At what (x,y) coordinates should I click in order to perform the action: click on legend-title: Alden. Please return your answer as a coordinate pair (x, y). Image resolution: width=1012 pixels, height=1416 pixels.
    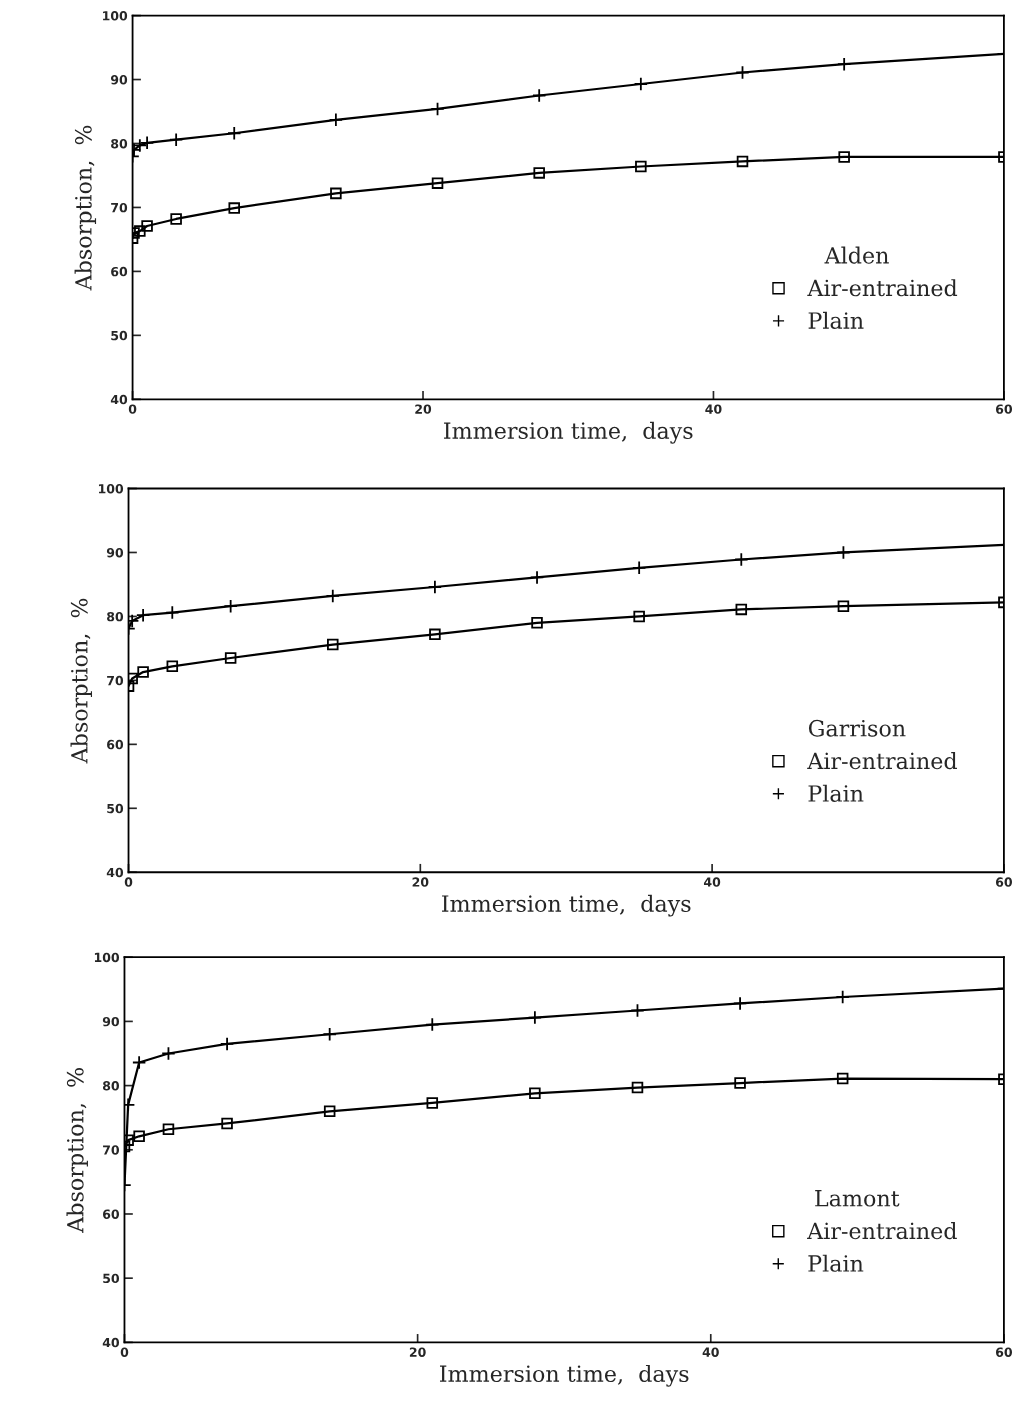
    Looking at the image, I should click on (856, 255).